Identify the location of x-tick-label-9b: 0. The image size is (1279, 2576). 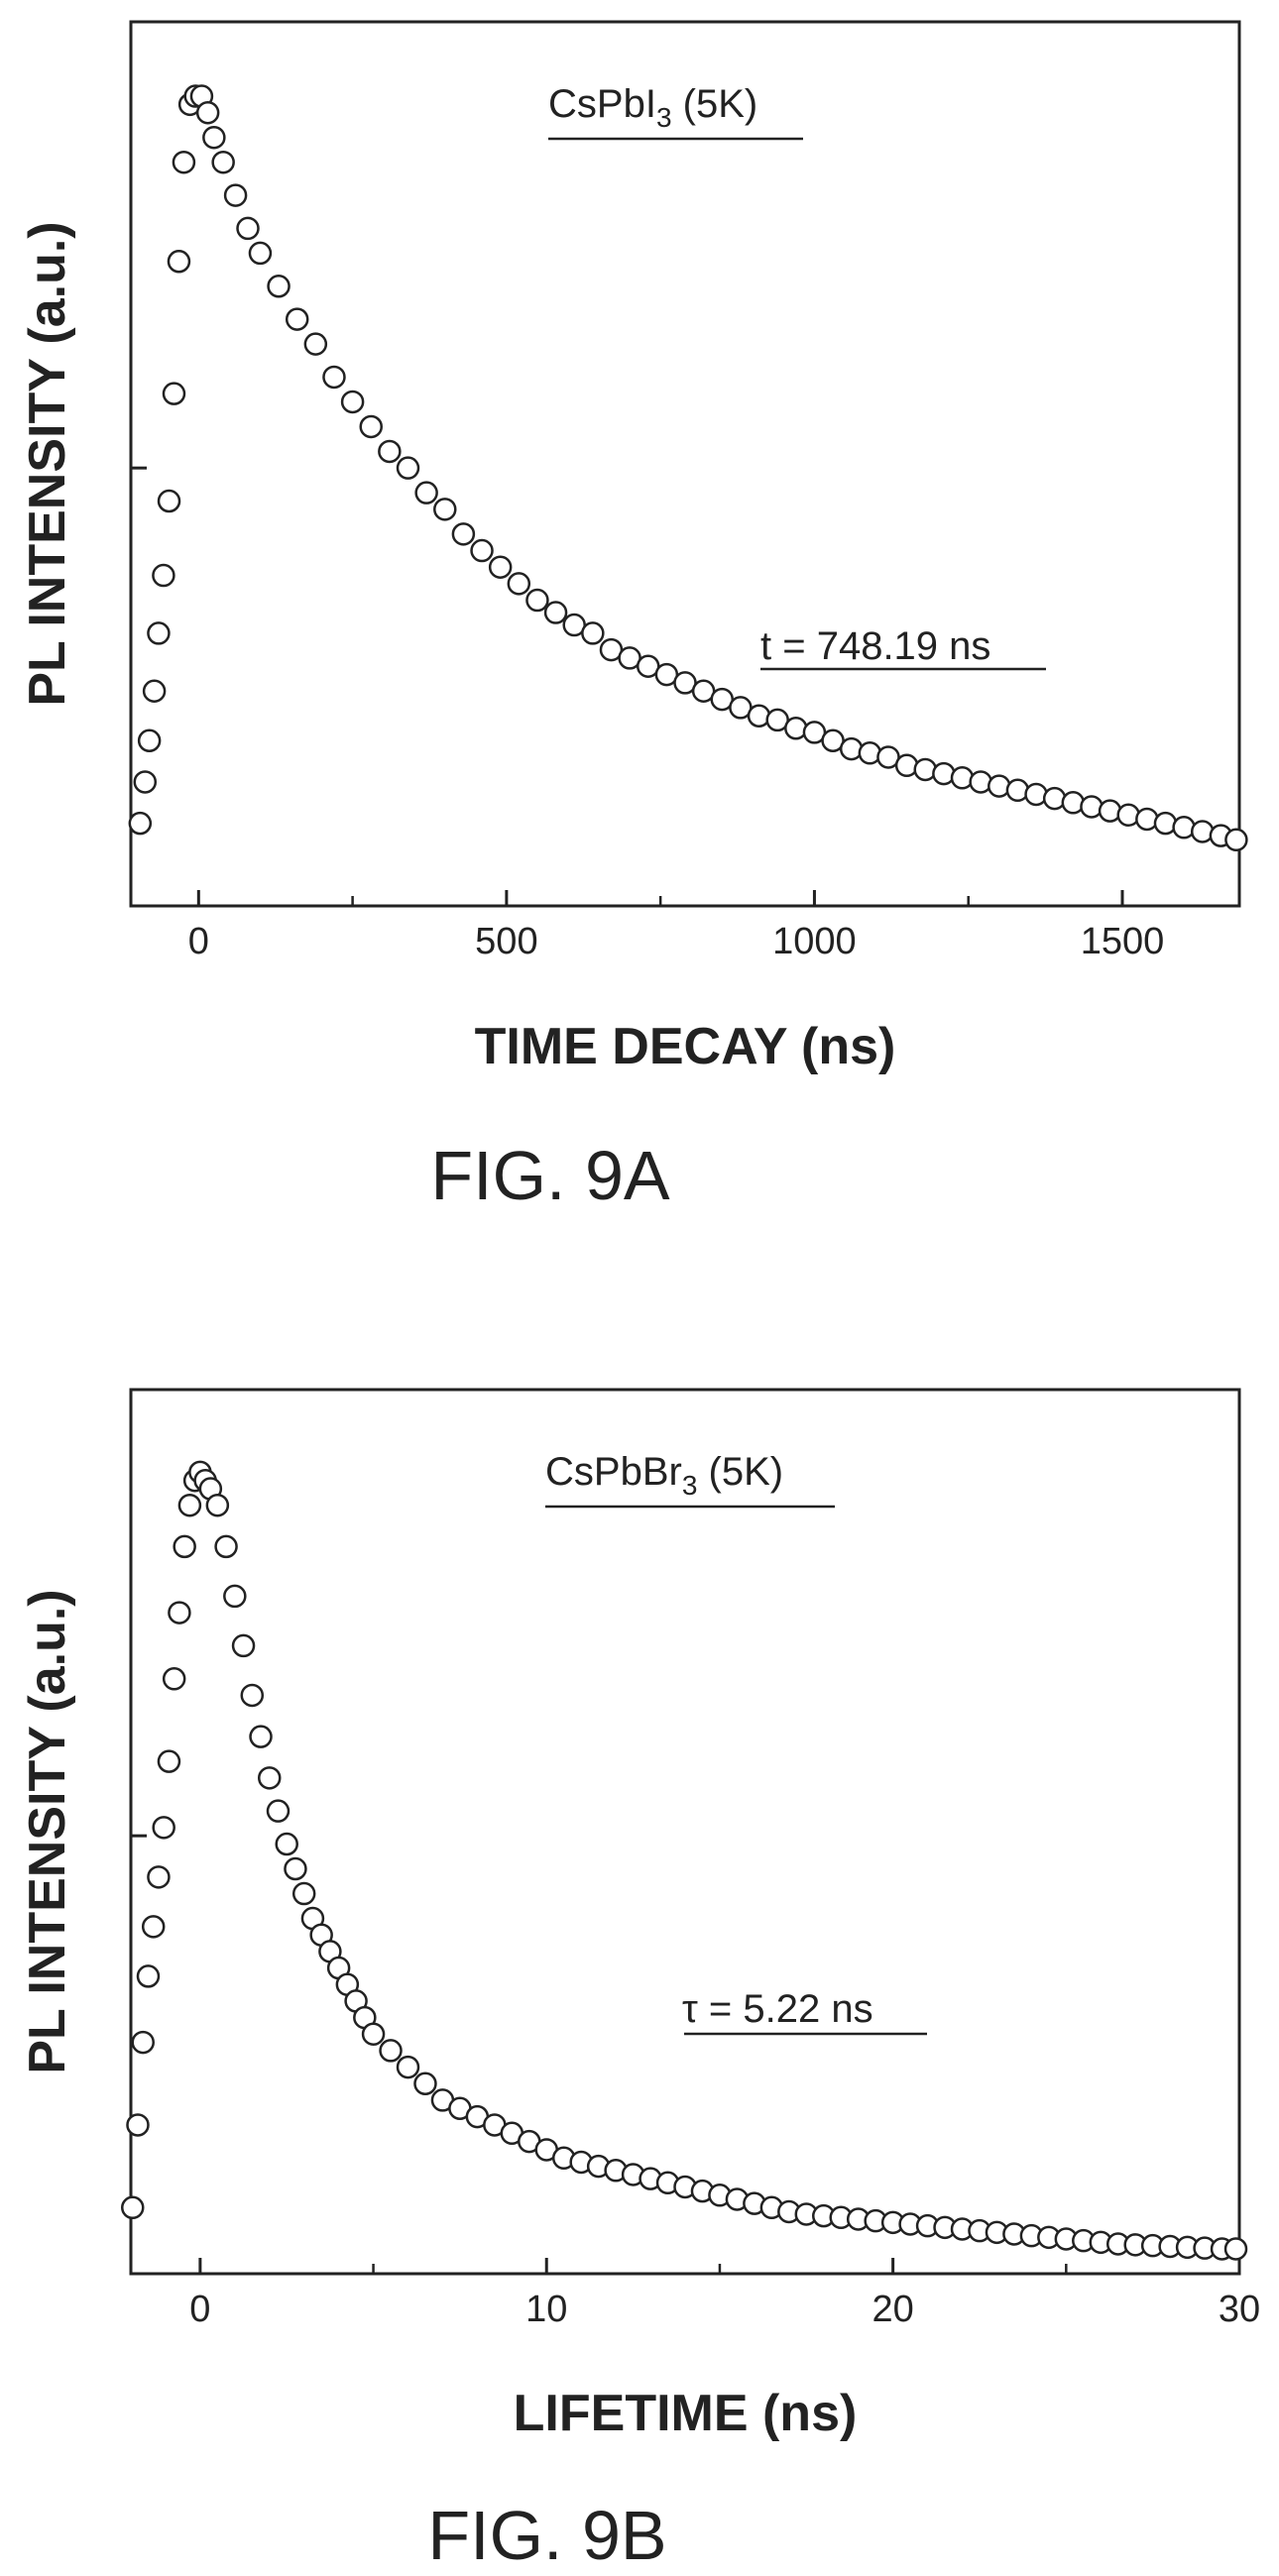
(200, 2309).